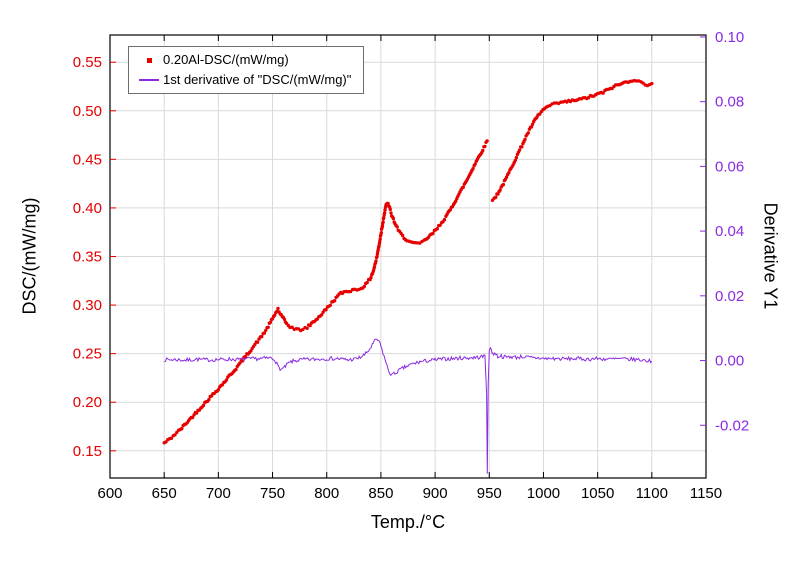  Describe the element at coordinates (435, 493) in the screenshot. I see `x-tick-label: 900` at that location.